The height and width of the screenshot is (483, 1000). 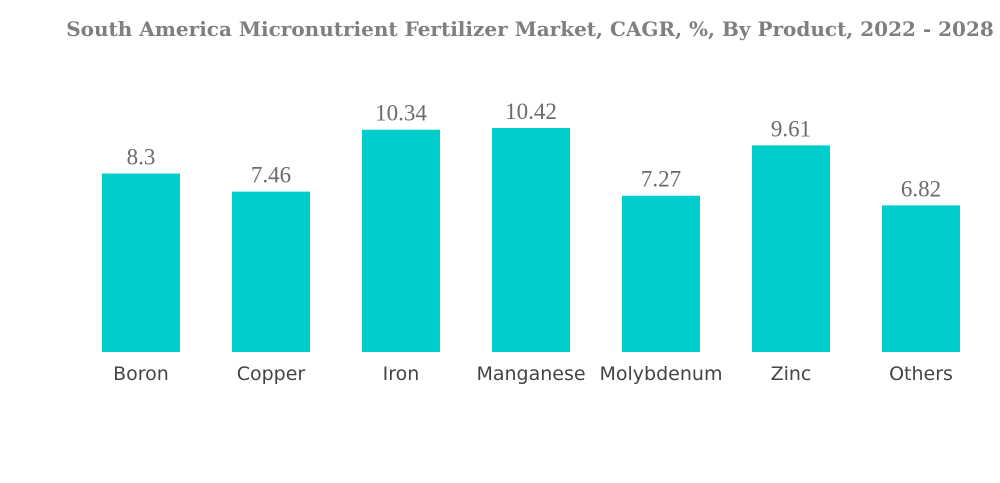 I want to click on bar-boron, so click(x=141, y=262).